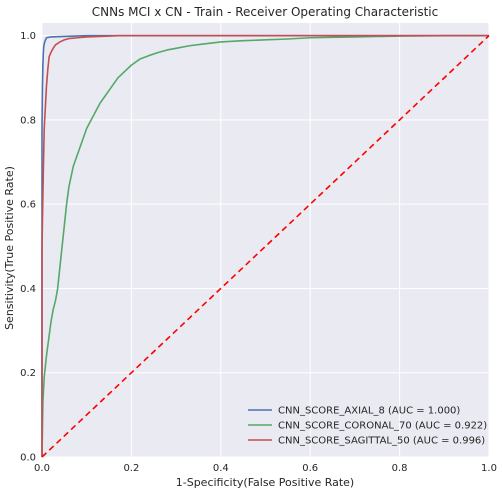 The width and height of the screenshot is (502, 495). What do you see at coordinates (221, 468) in the screenshot?
I see `x-tick-label: 0.4` at bounding box center [221, 468].